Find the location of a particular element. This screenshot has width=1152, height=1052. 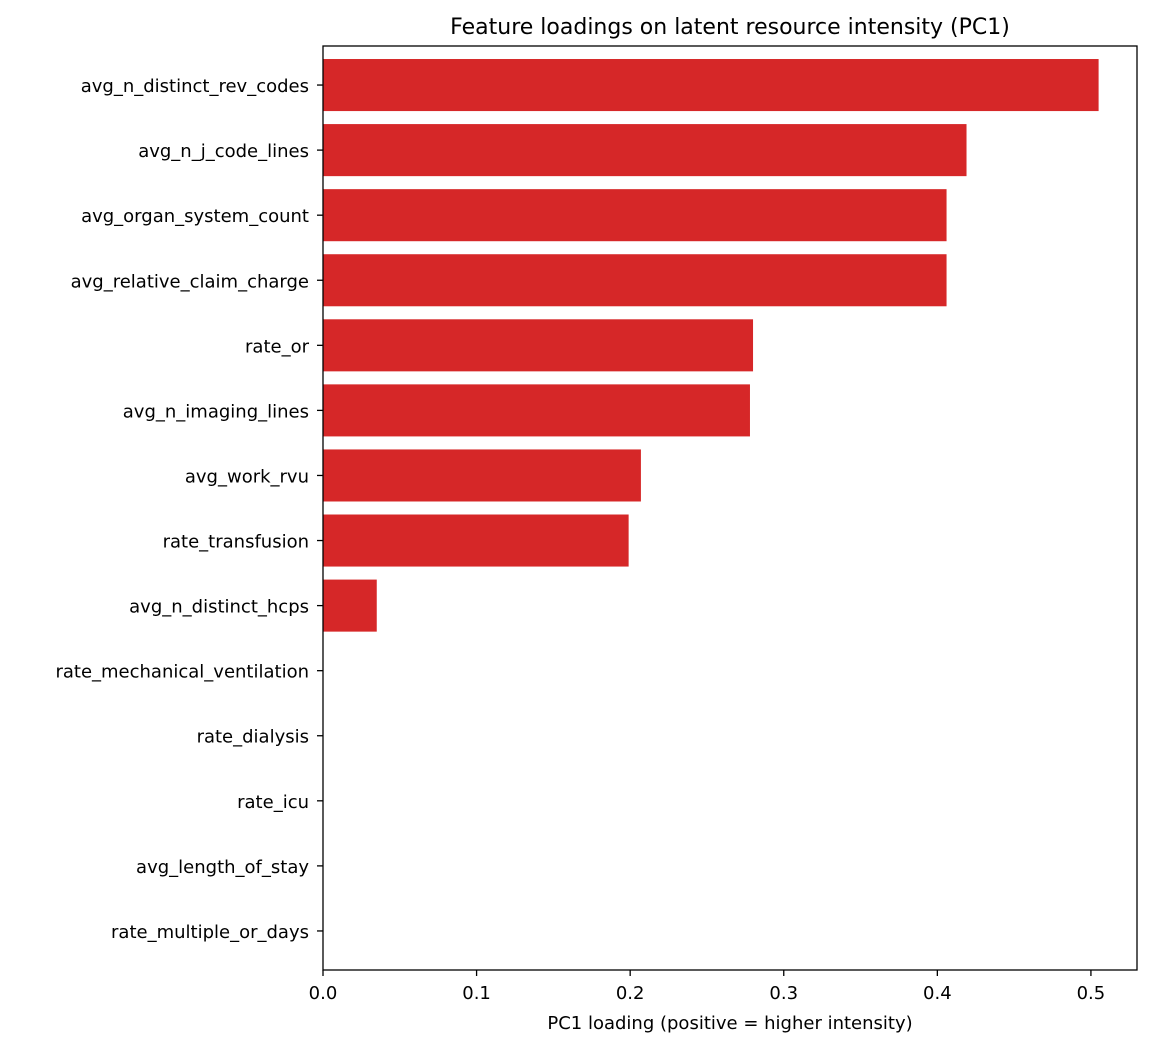

y-tick-label: avg_n_imaging_lines is located at coordinates (216, 411).